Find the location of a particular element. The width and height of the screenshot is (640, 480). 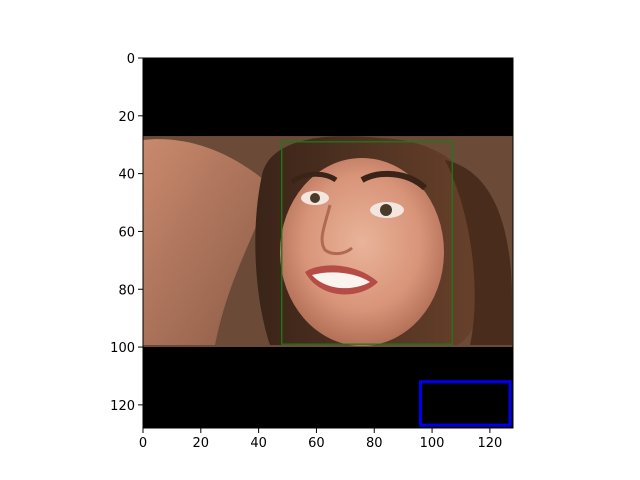

x-tick-label: 60 is located at coordinates (316, 443).